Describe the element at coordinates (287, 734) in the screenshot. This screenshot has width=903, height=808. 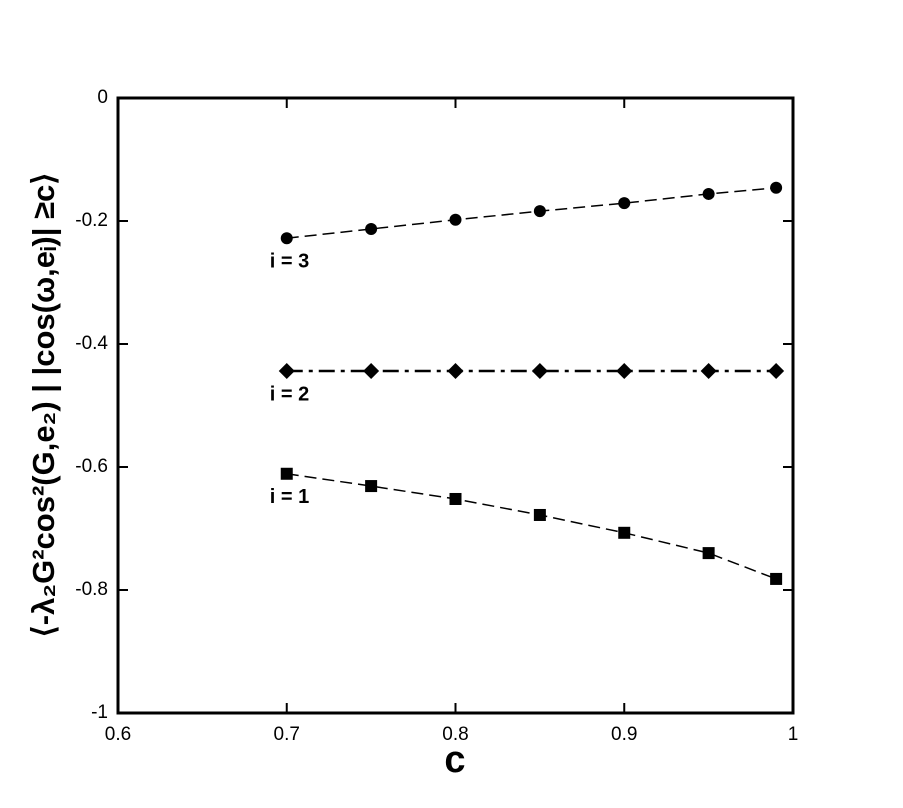
I see `x-tick-label: 0.7` at that location.